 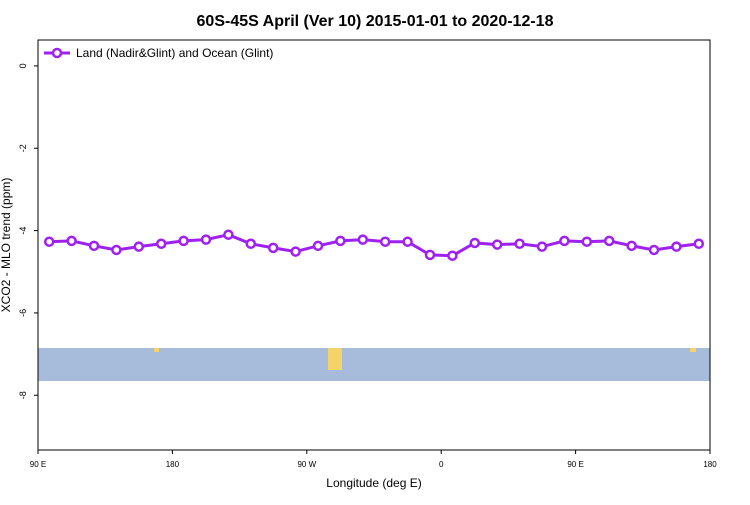 What do you see at coordinates (23, 395) in the screenshot?
I see `y-tick-label: -8` at bounding box center [23, 395].